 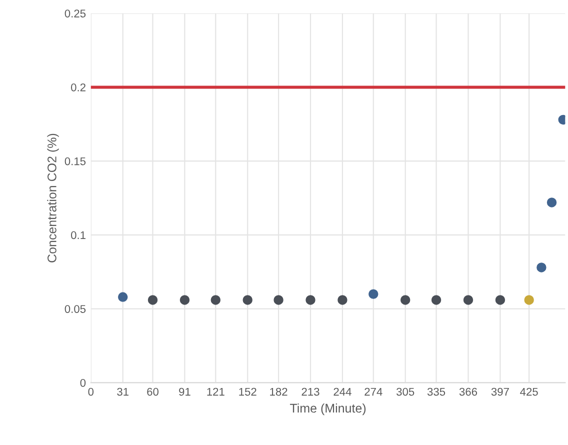 What do you see at coordinates (75, 161) in the screenshot?
I see `y-tick-label: 0.15` at bounding box center [75, 161].